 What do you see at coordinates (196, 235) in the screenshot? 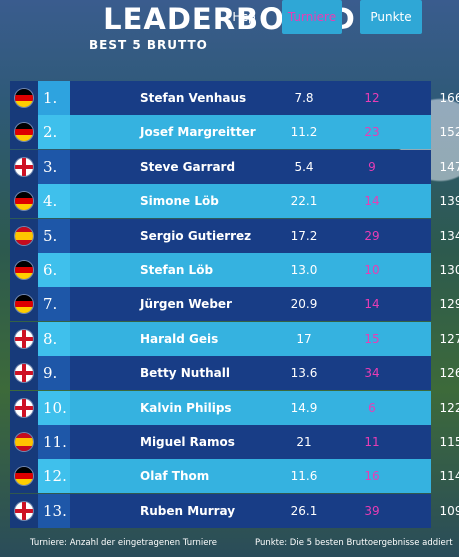
I see `player-name: Sergio Gutierrez` at bounding box center [196, 235].